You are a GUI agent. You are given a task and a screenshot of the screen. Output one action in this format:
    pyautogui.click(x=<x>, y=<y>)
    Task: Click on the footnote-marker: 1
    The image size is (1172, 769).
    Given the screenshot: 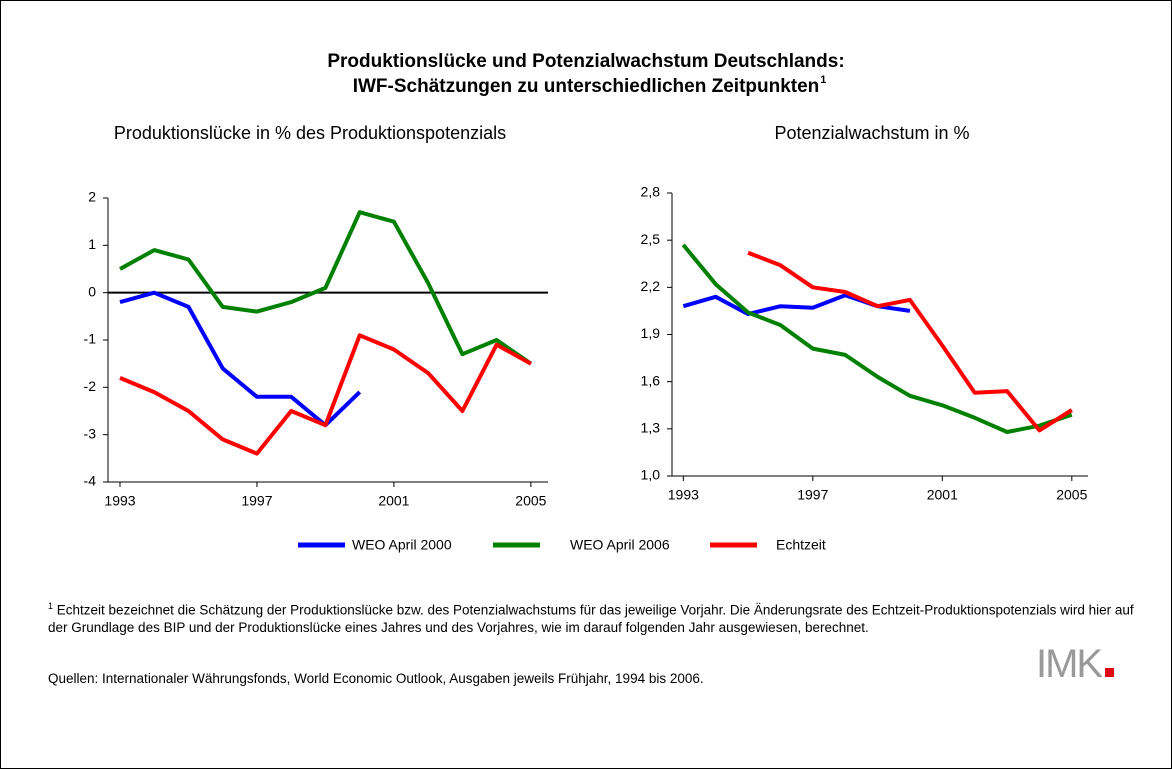 What is the action you would take?
    pyautogui.click(x=51, y=606)
    